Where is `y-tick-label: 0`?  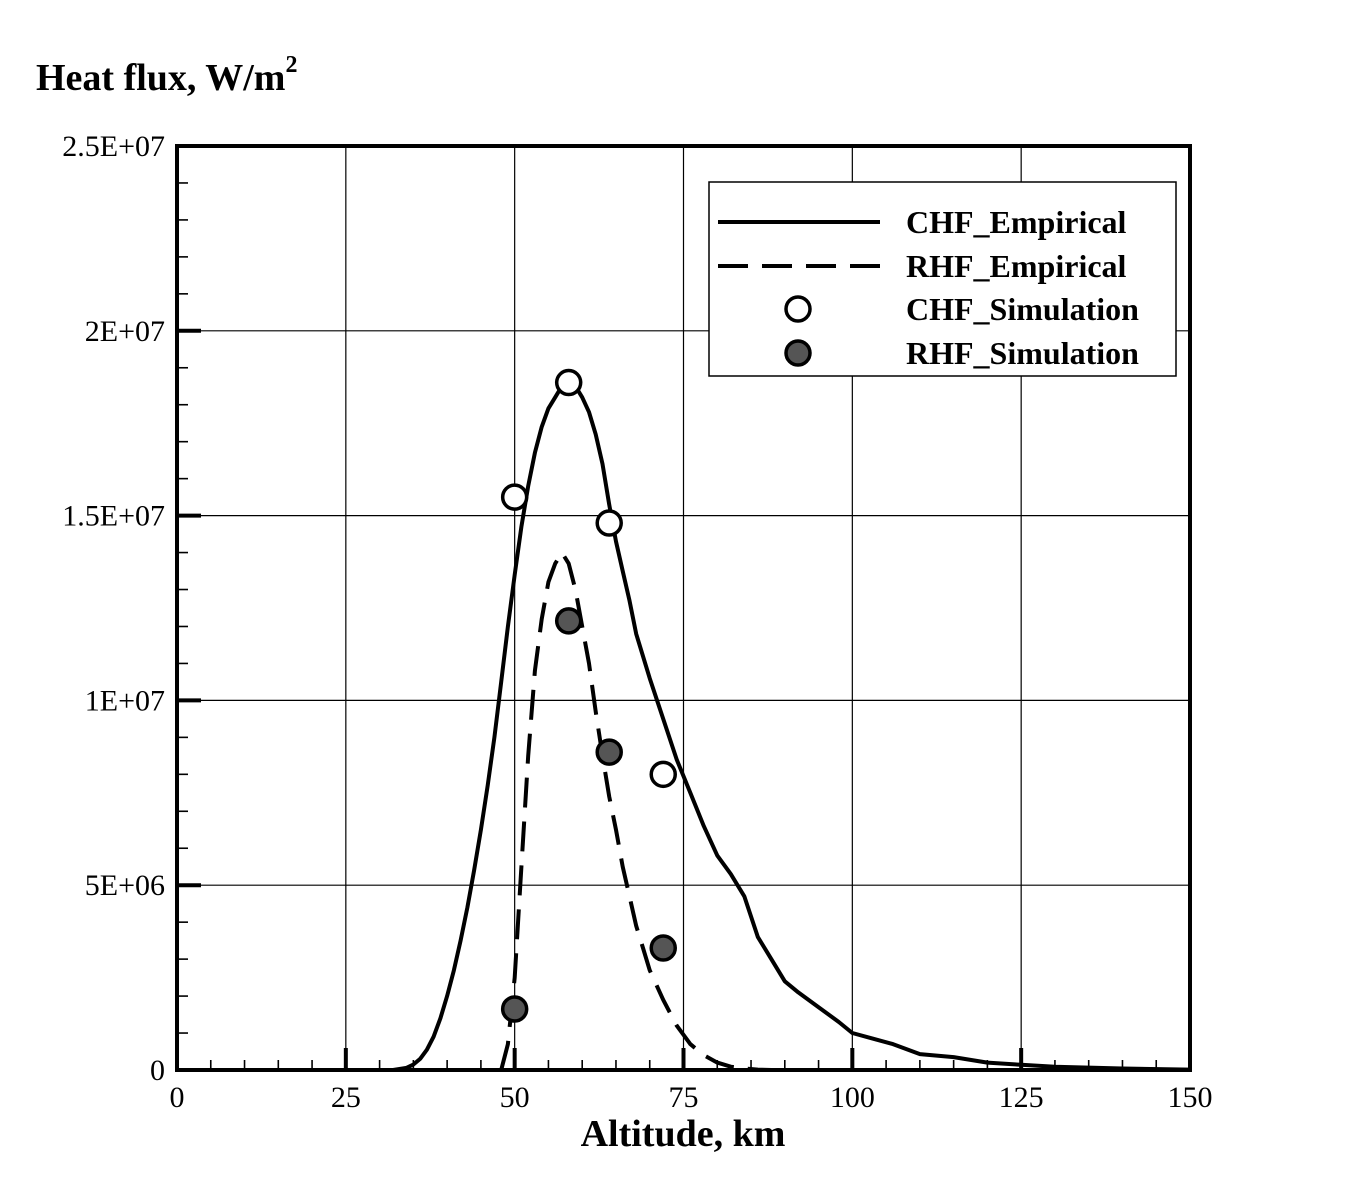 y-tick-label: 0 is located at coordinates (157, 1070).